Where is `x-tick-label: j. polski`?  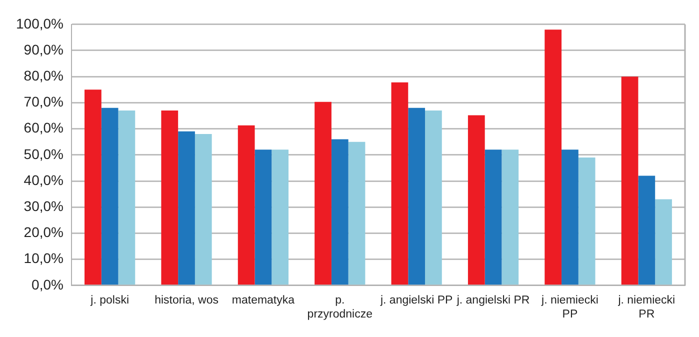
x-tick-label: j. polski is located at coordinates (110, 300).